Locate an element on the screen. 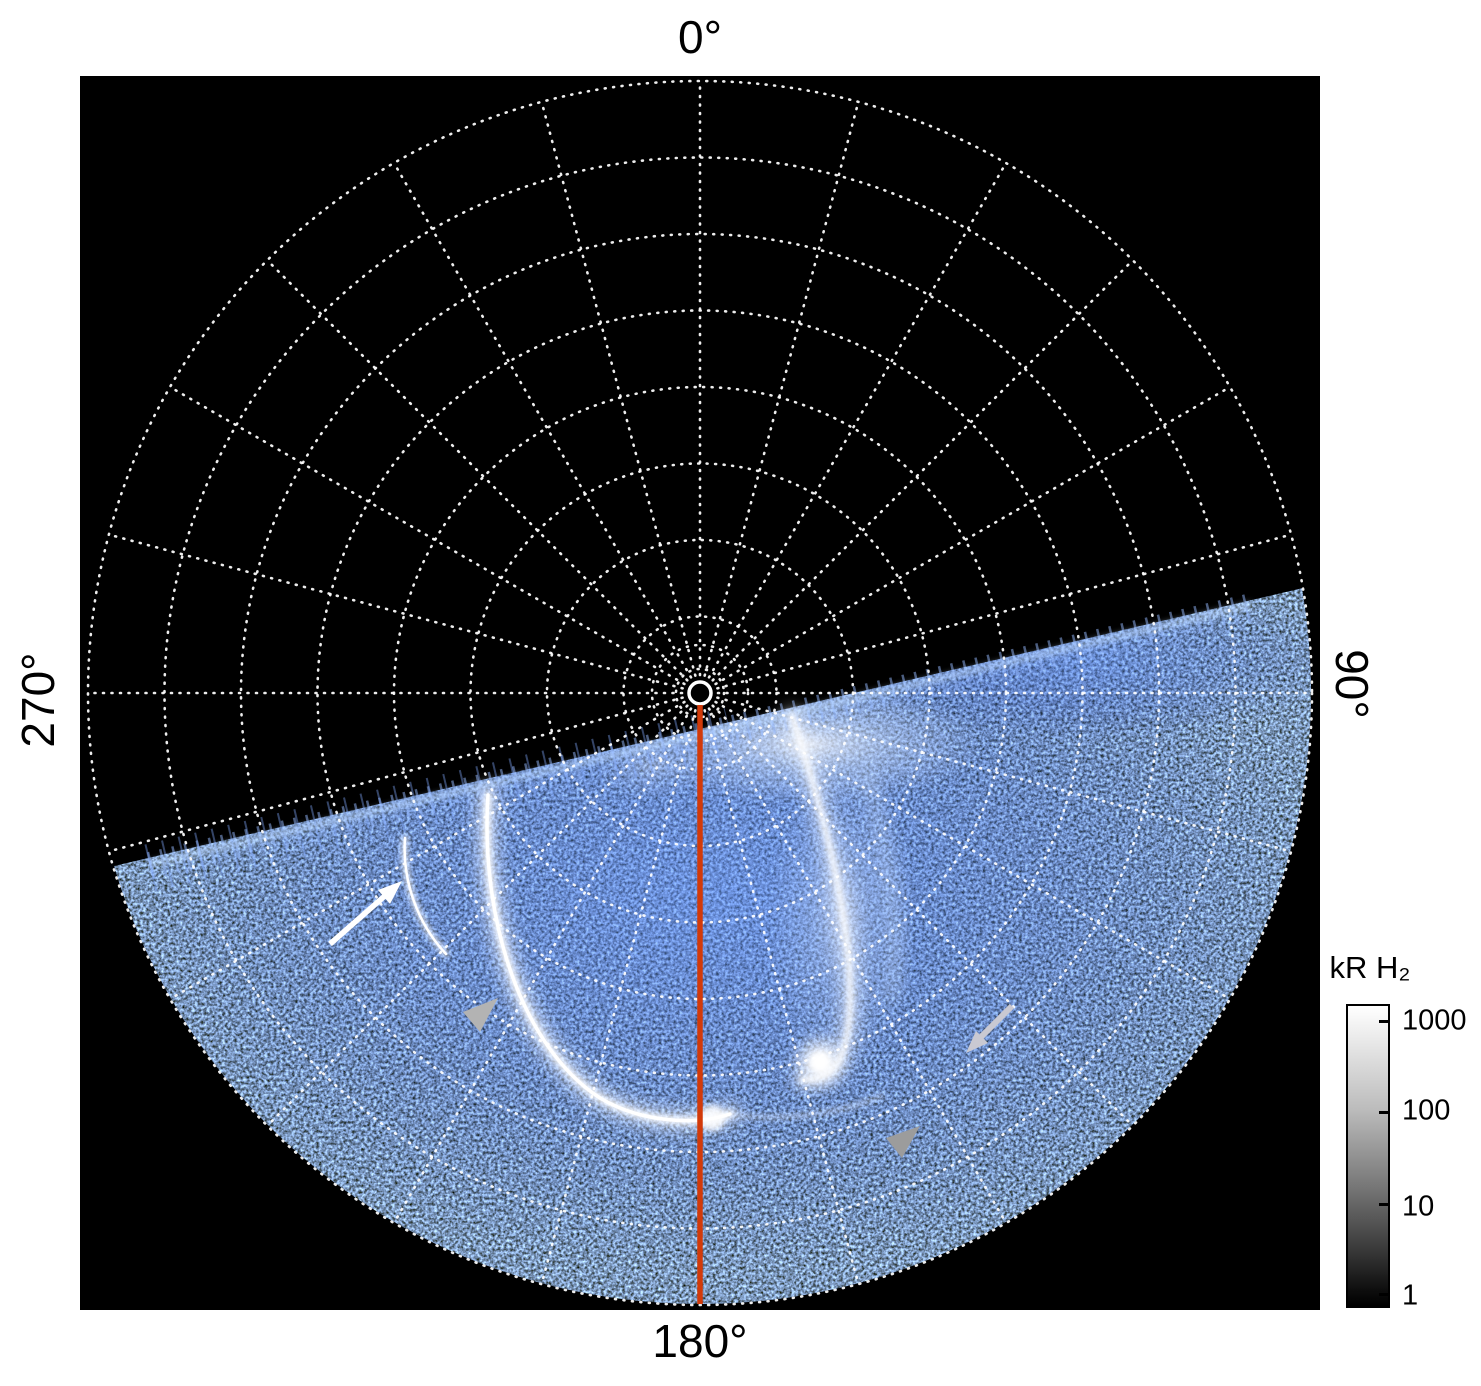  colorbar-tick-label: 10 is located at coordinates (1418, 1206).